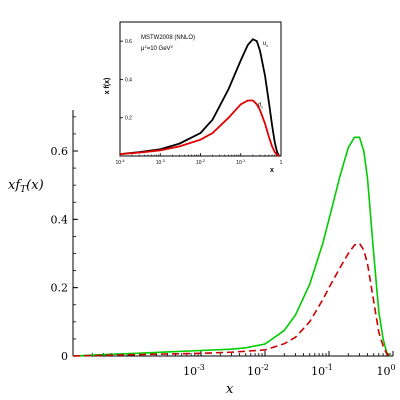 The width and height of the screenshot is (400, 400). What do you see at coordinates (128, 119) in the screenshot?
I see `inset-y-tick-label: 0.2` at bounding box center [128, 119].